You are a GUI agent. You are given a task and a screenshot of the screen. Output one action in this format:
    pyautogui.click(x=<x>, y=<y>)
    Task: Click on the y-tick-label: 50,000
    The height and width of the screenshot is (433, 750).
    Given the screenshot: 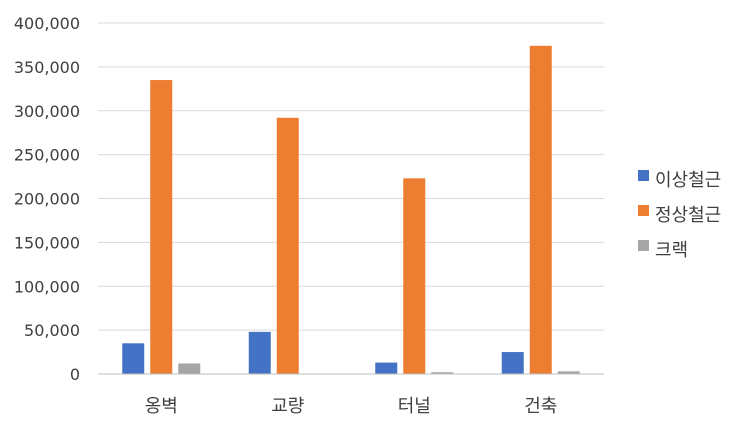 What is the action you would take?
    pyautogui.click(x=52, y=330)
    